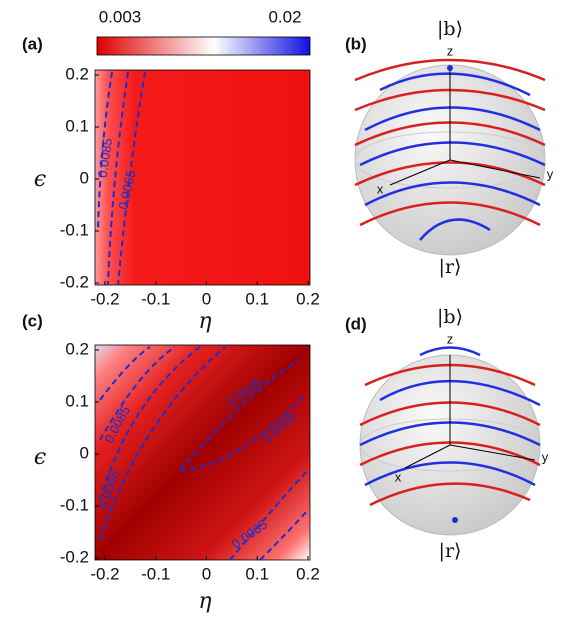  What do you see at coordinates (203, 46) in the screenshot?
I see `colorbar` at bounding box center [203, 46].